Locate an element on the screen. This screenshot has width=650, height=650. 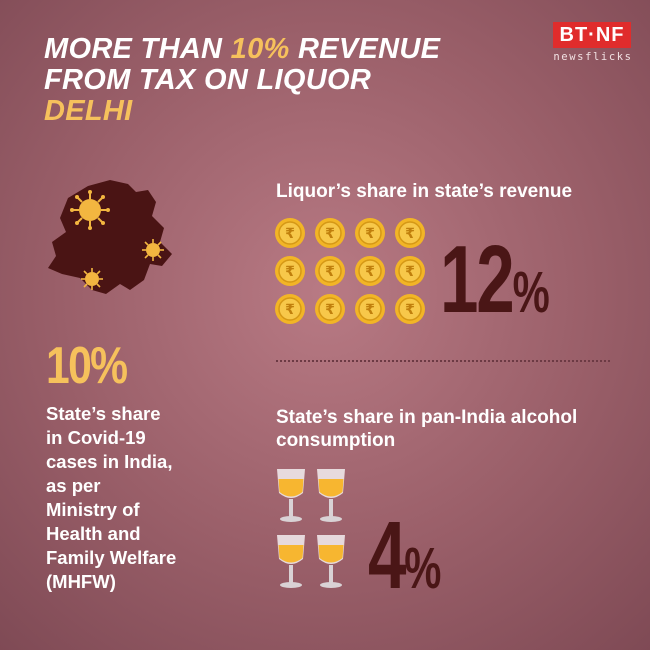
section-divider is located at coordinates (443, 361).